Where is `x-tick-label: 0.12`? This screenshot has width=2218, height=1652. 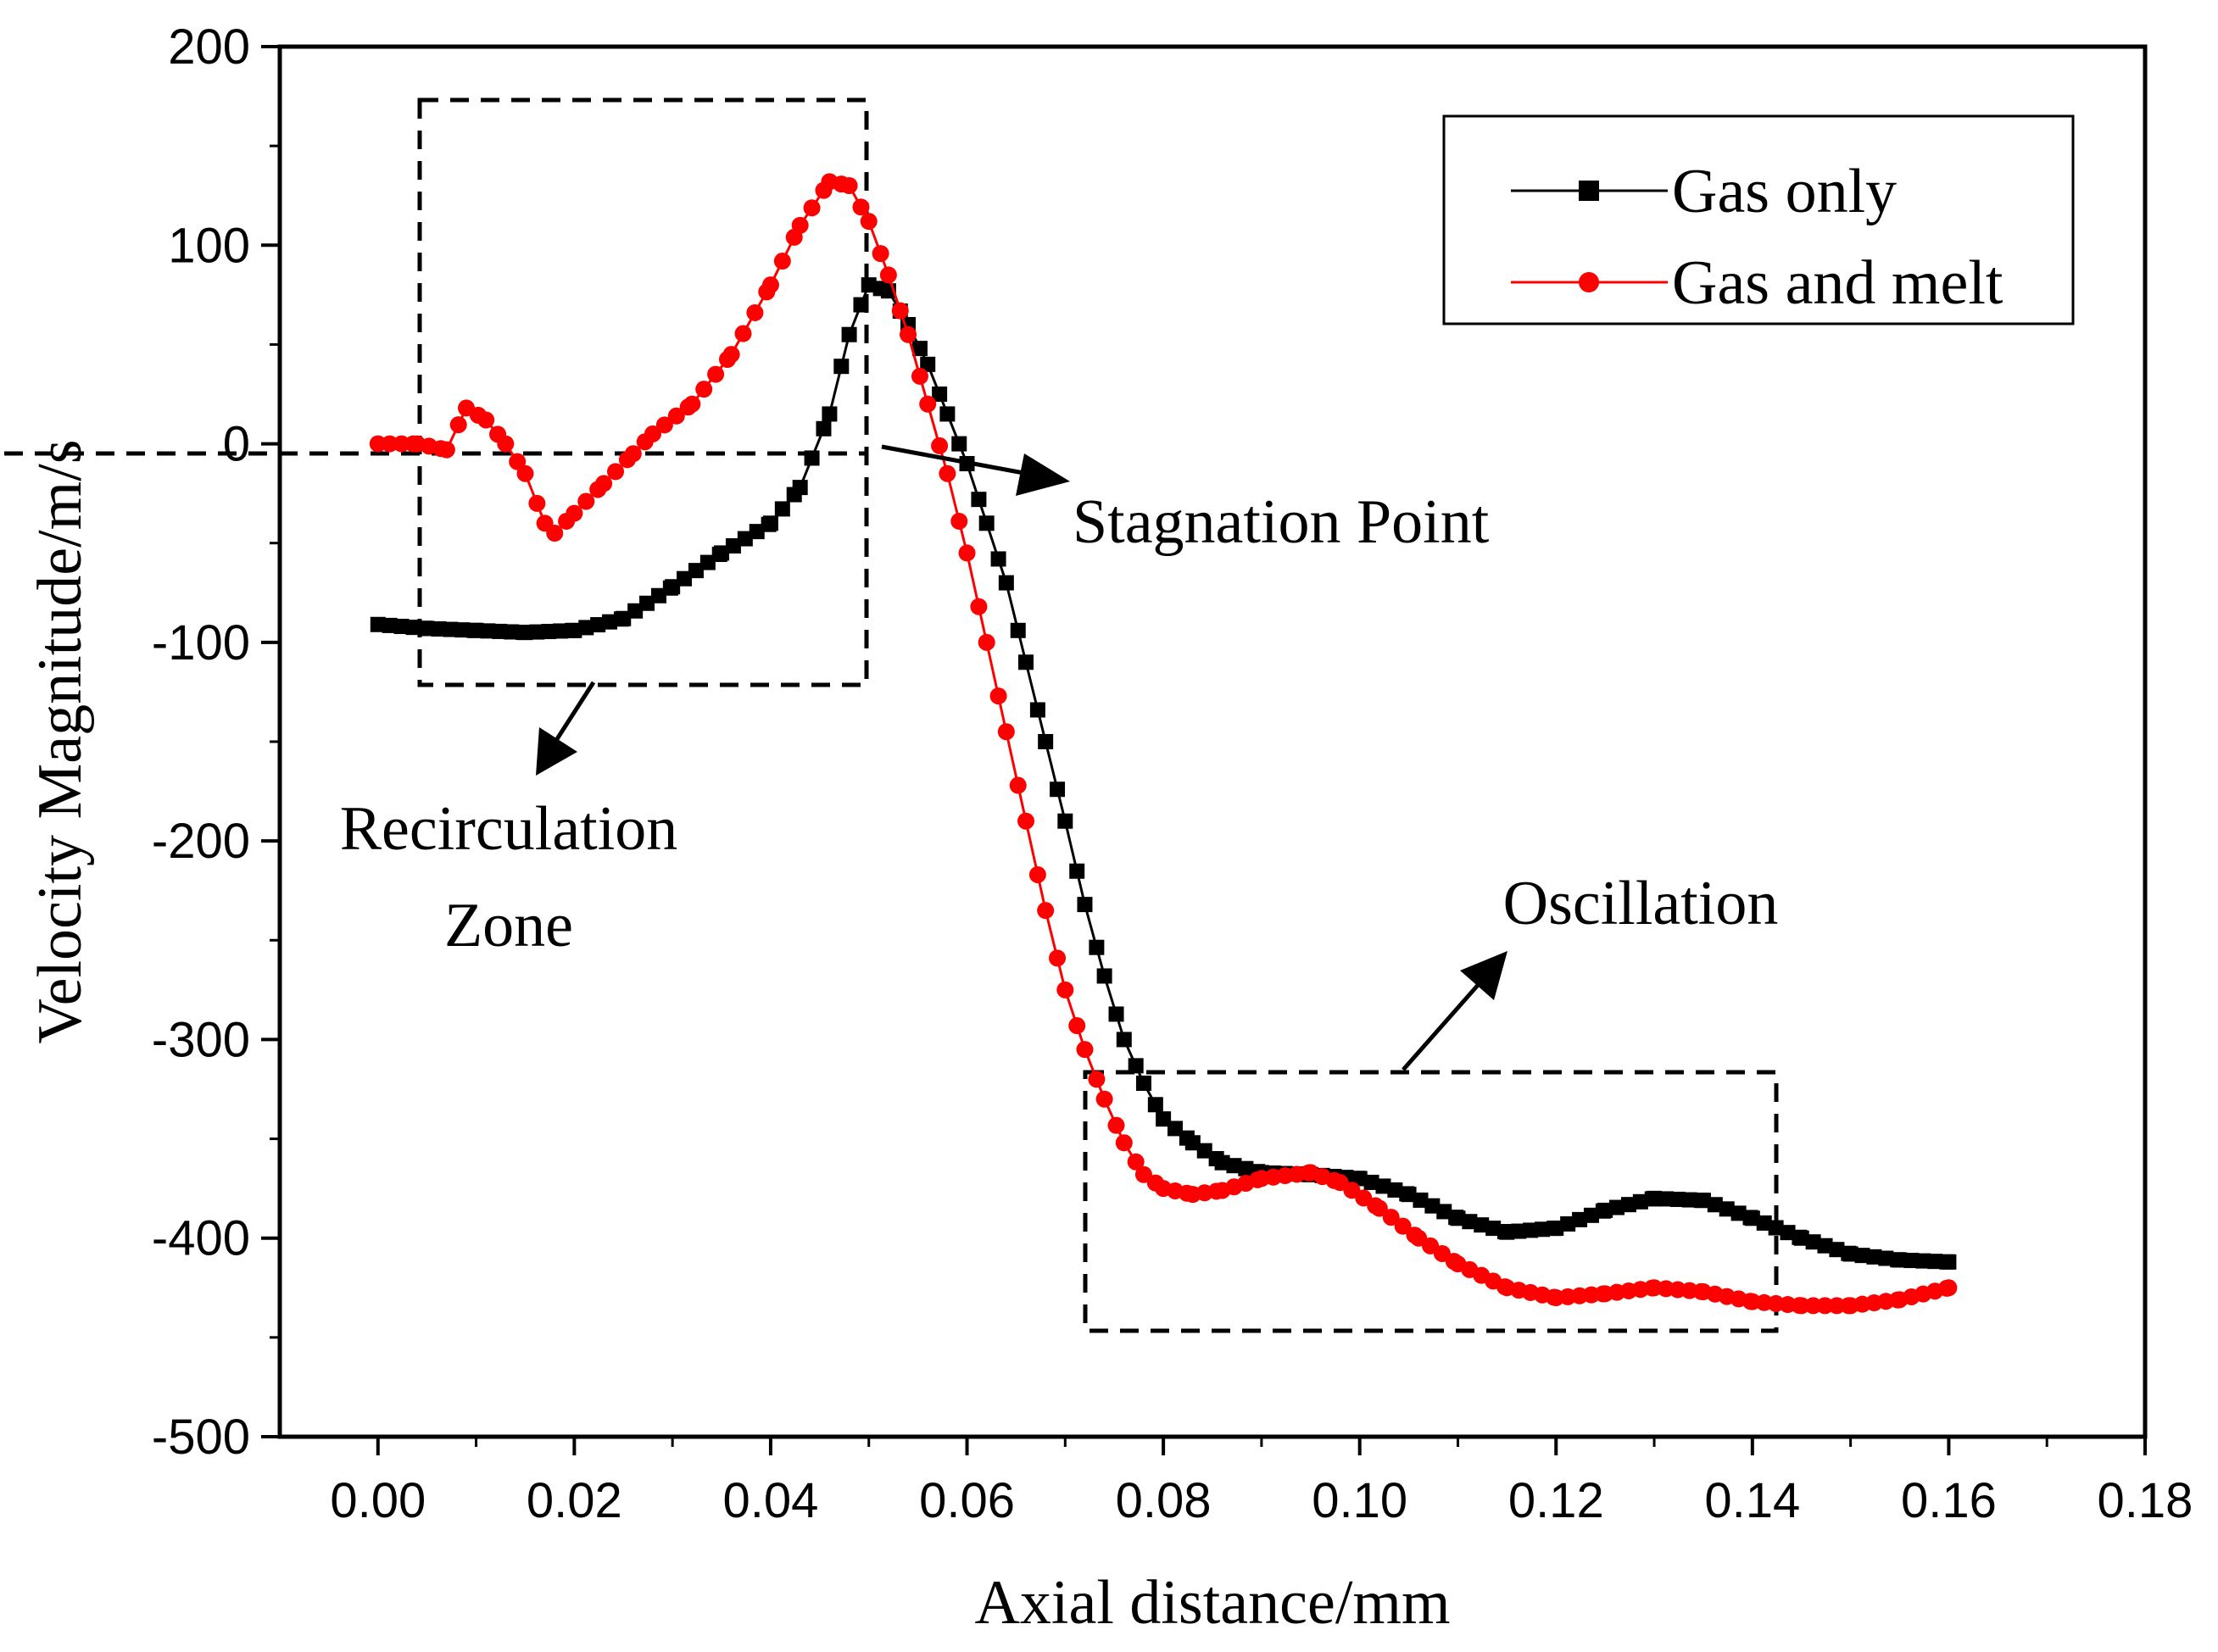 x-tick-label: 0.12 is located at coordinates (1556, 1500).